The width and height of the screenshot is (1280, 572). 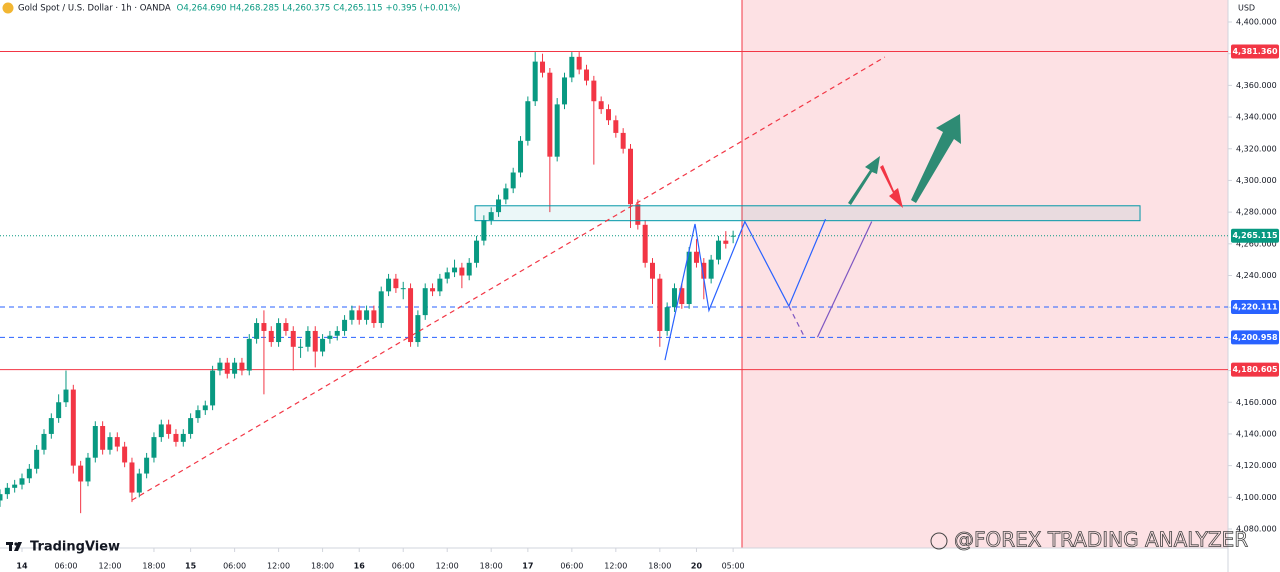 I want to click on y-tick-label: 4,360.000, so click(x=1256, y=85).